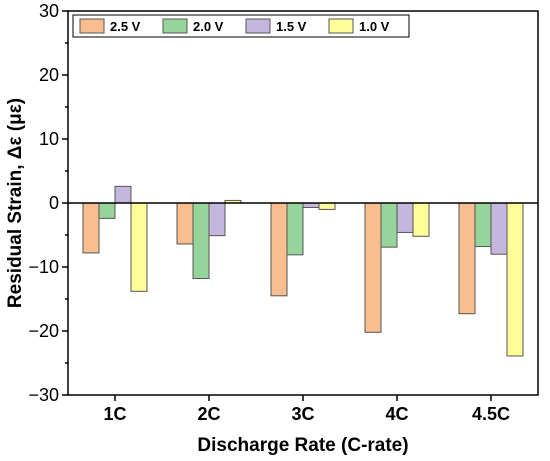  Describe the element at coordinates (208, 414) in the screenshot. I see `x-tick-label: 2C` at that location.